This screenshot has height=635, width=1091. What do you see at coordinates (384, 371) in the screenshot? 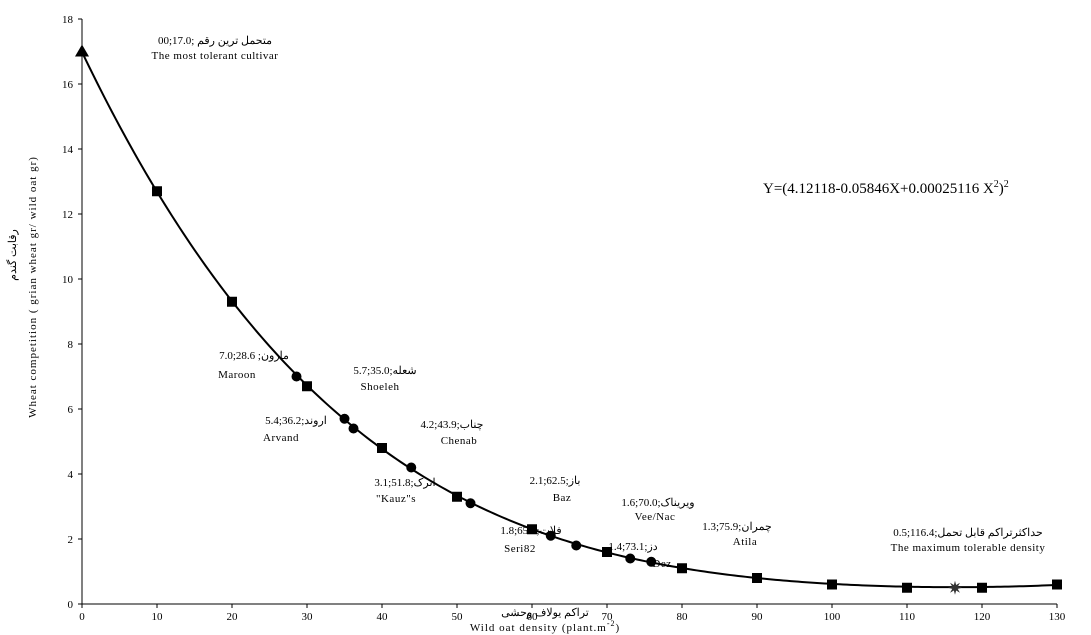
I see `annotation-shoeleh-value: 5.7;35.0;شعله` at bounding box center [384, 371].